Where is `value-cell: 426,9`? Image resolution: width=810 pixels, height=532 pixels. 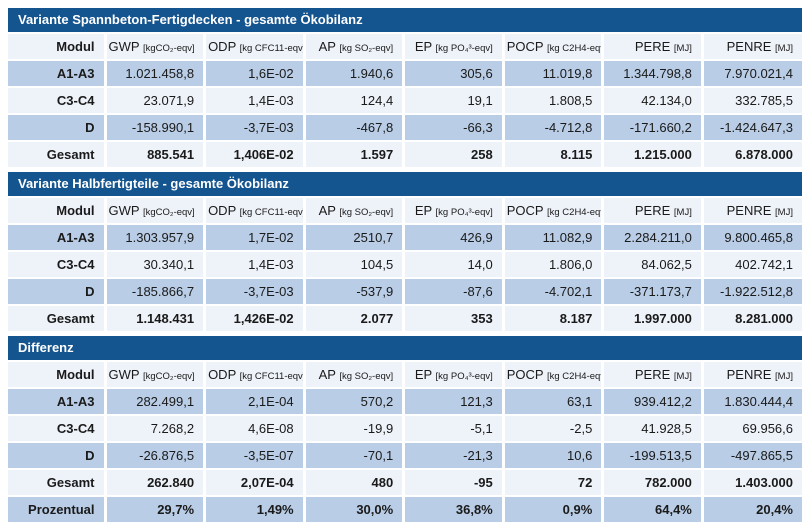
value-cell: 426,9 is located at coordinates (453, 237).